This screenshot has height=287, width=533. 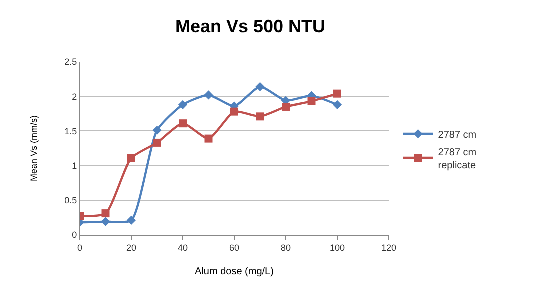 What do you see at coordinates (250, 26) in the screenshot?
I see `chart-title: Mean Vs 500 NTU` at bounding box center [250, 26].